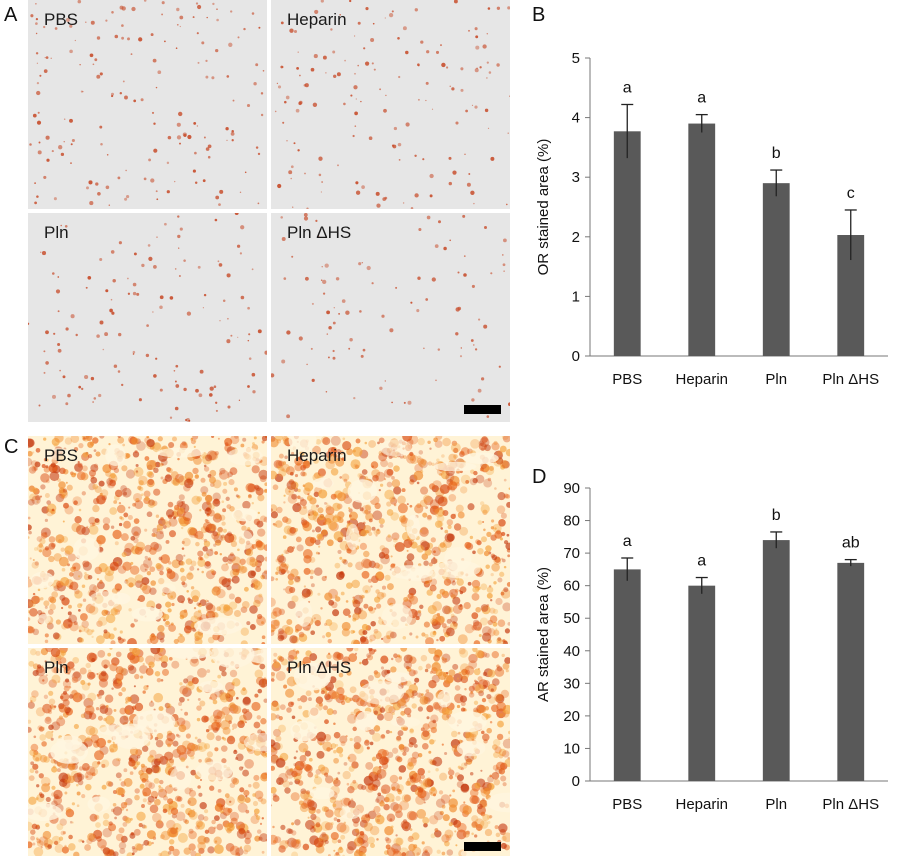 This screenshot has width=906, height=858. I want to click on panel-letter-a: A, so click(11, 15).